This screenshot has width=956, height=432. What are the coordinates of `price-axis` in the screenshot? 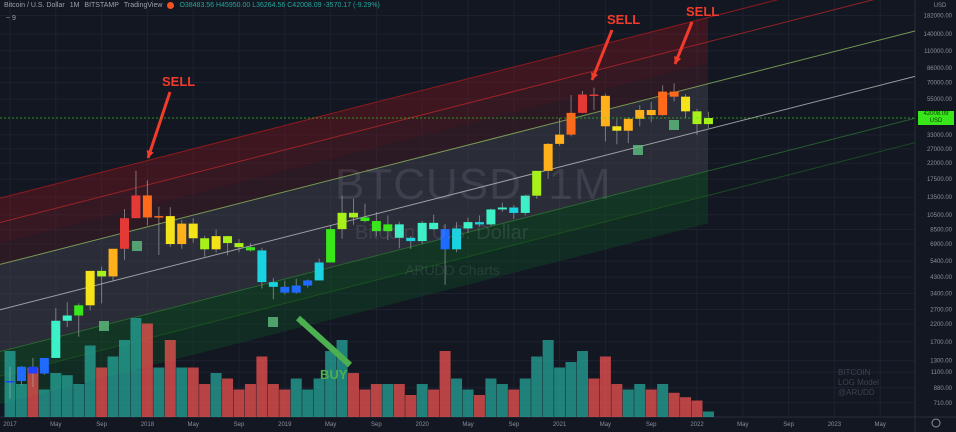 It's located at (935, 216).